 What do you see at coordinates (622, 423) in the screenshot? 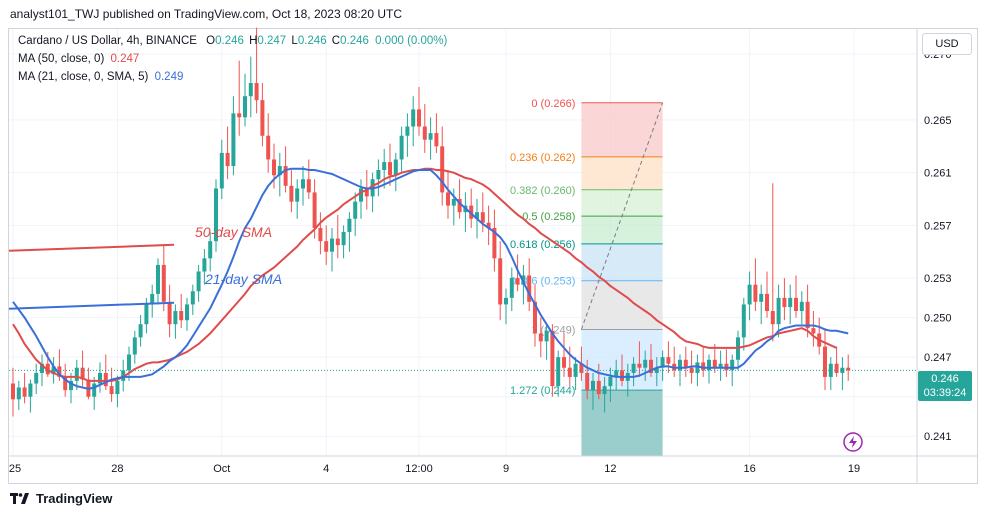
I see `fib-extension-zone` at bounding box center [622, 423].